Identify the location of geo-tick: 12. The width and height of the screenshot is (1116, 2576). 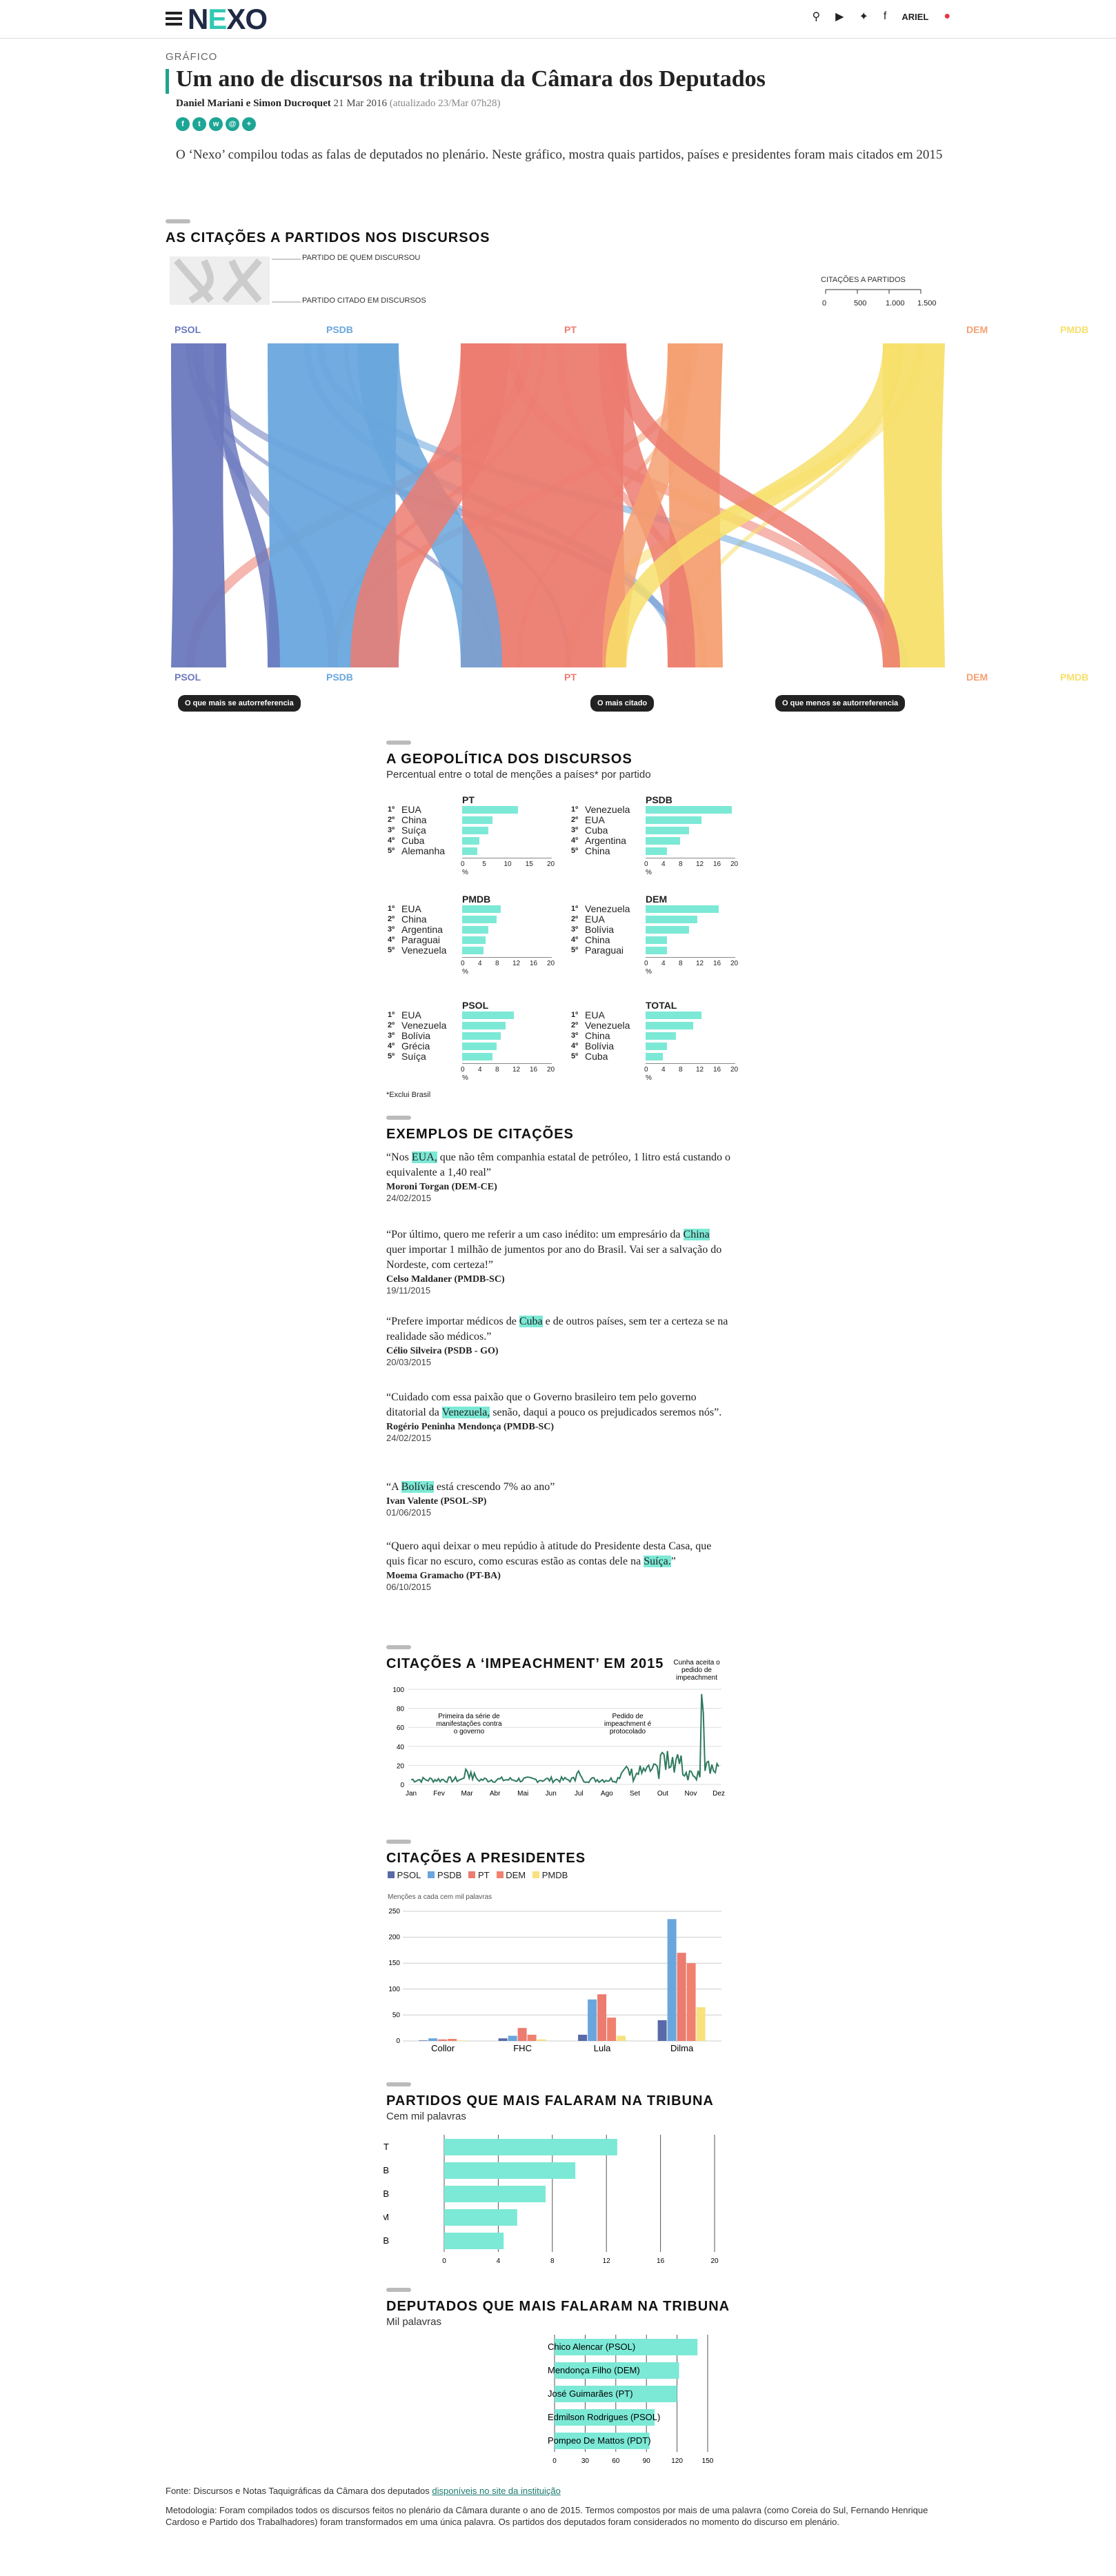
(516, 1070).